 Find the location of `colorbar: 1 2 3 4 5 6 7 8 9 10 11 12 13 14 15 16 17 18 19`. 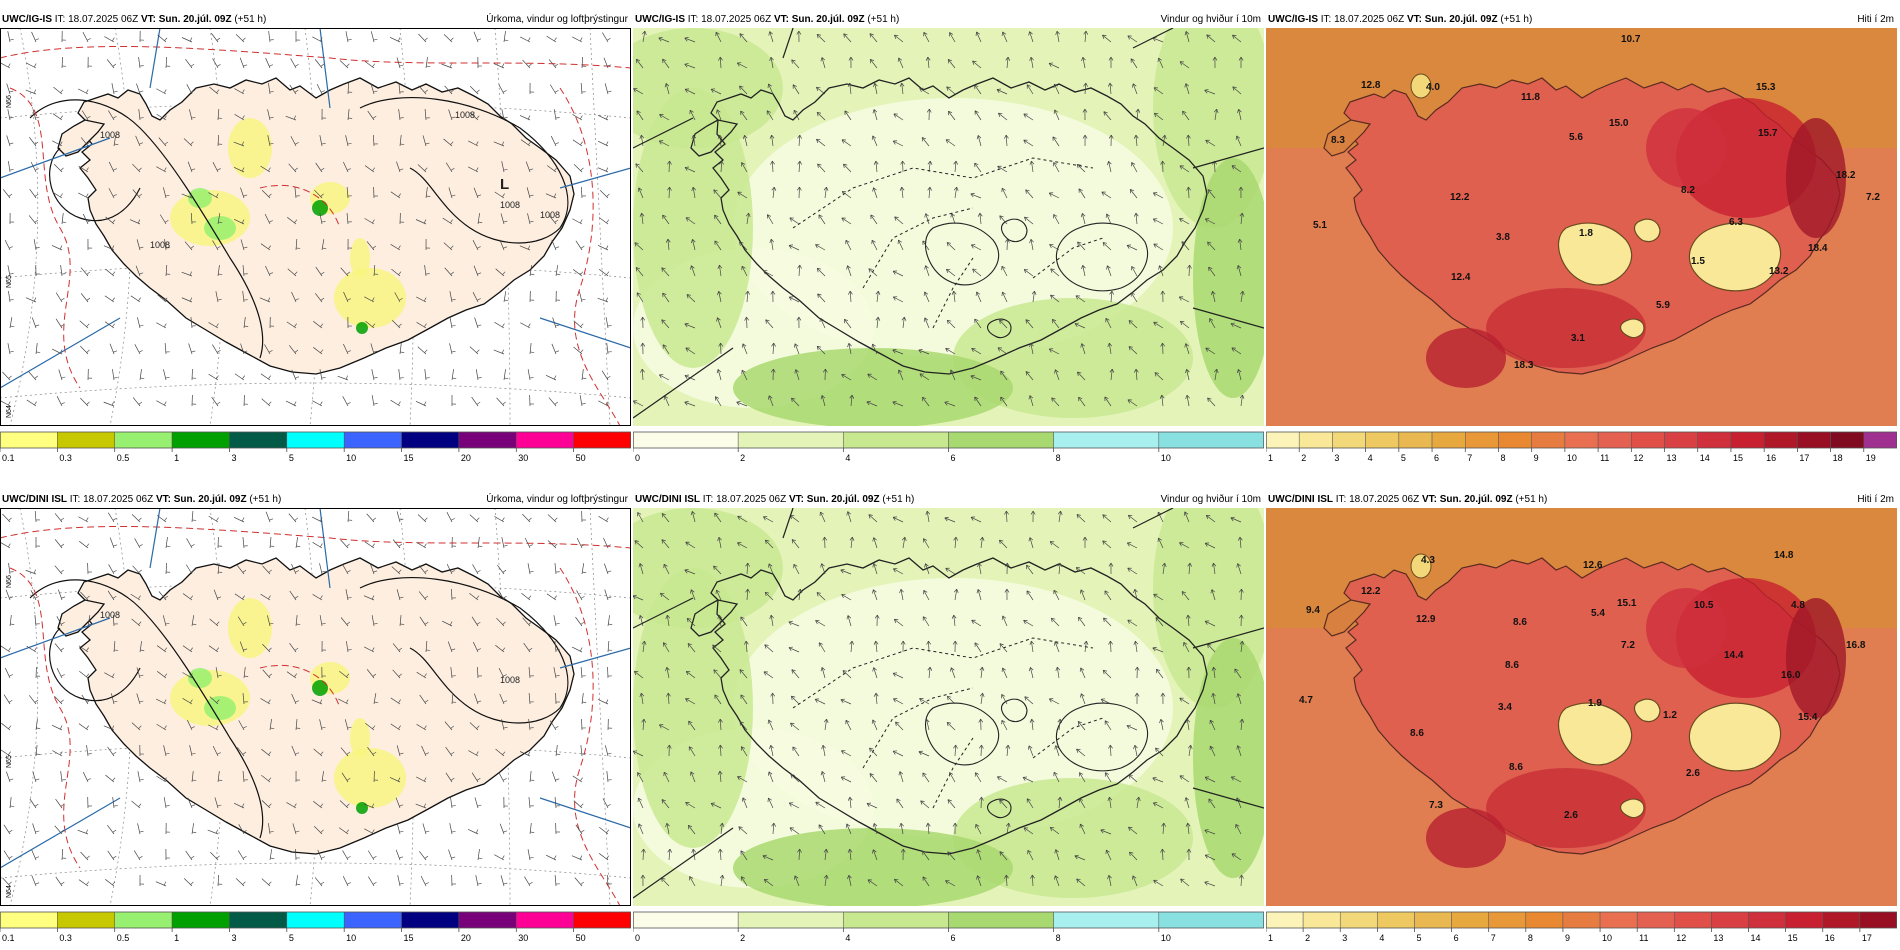

colorbar: 1 2 3 4 5 6 7 8 9 10 11 12 13 14 15 16 17 18 19 is located at coordinates (1581, 447).